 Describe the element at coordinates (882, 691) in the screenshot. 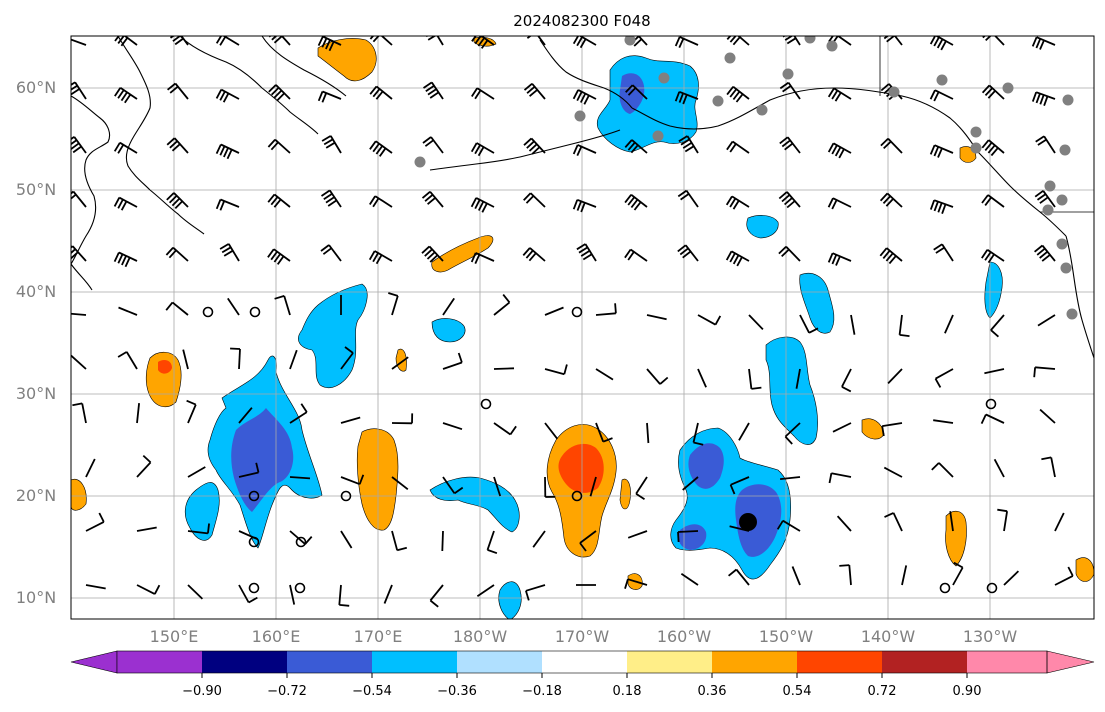

I see `colorbar-tick-label: 0.72` at that location.